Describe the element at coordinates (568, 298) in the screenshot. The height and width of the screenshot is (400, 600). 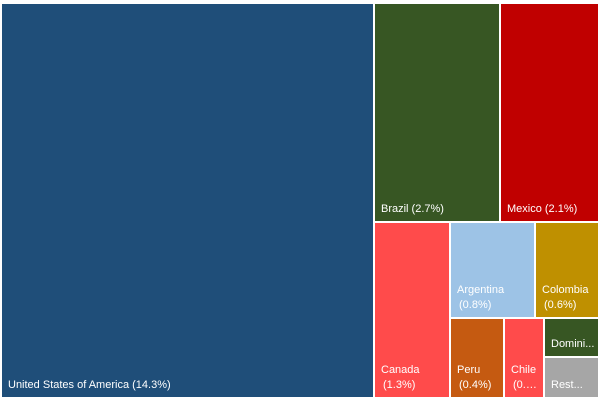
I see `treemap-tile-label: Colombia (0.6%)` at that location.